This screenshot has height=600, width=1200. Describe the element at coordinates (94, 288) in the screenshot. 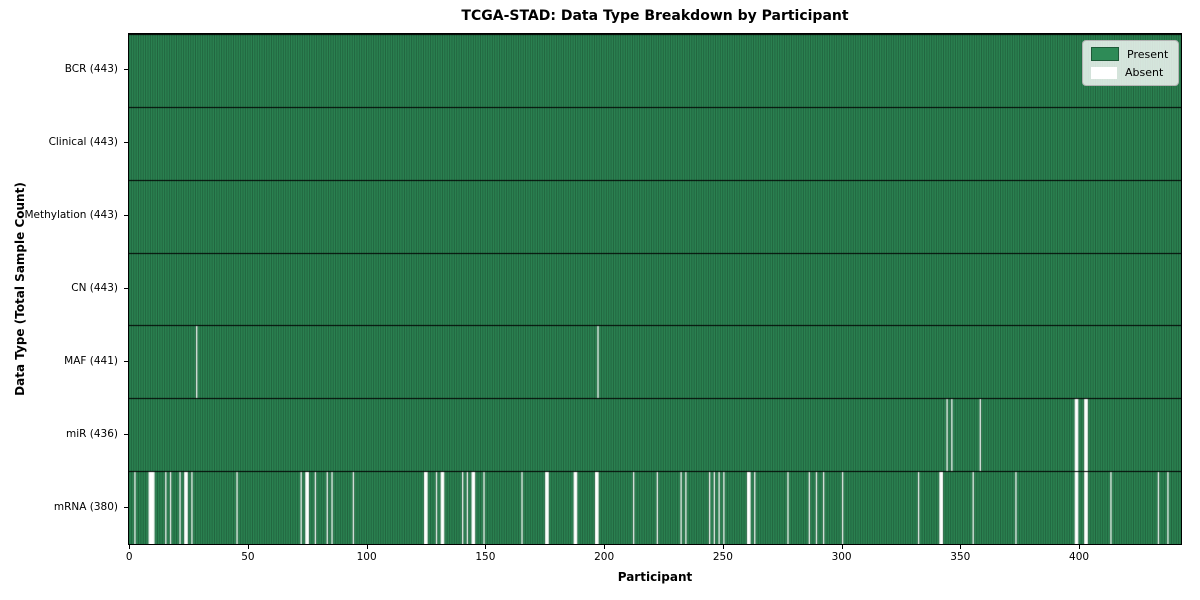

I see `y-tick-label: CN (443)` at that location.